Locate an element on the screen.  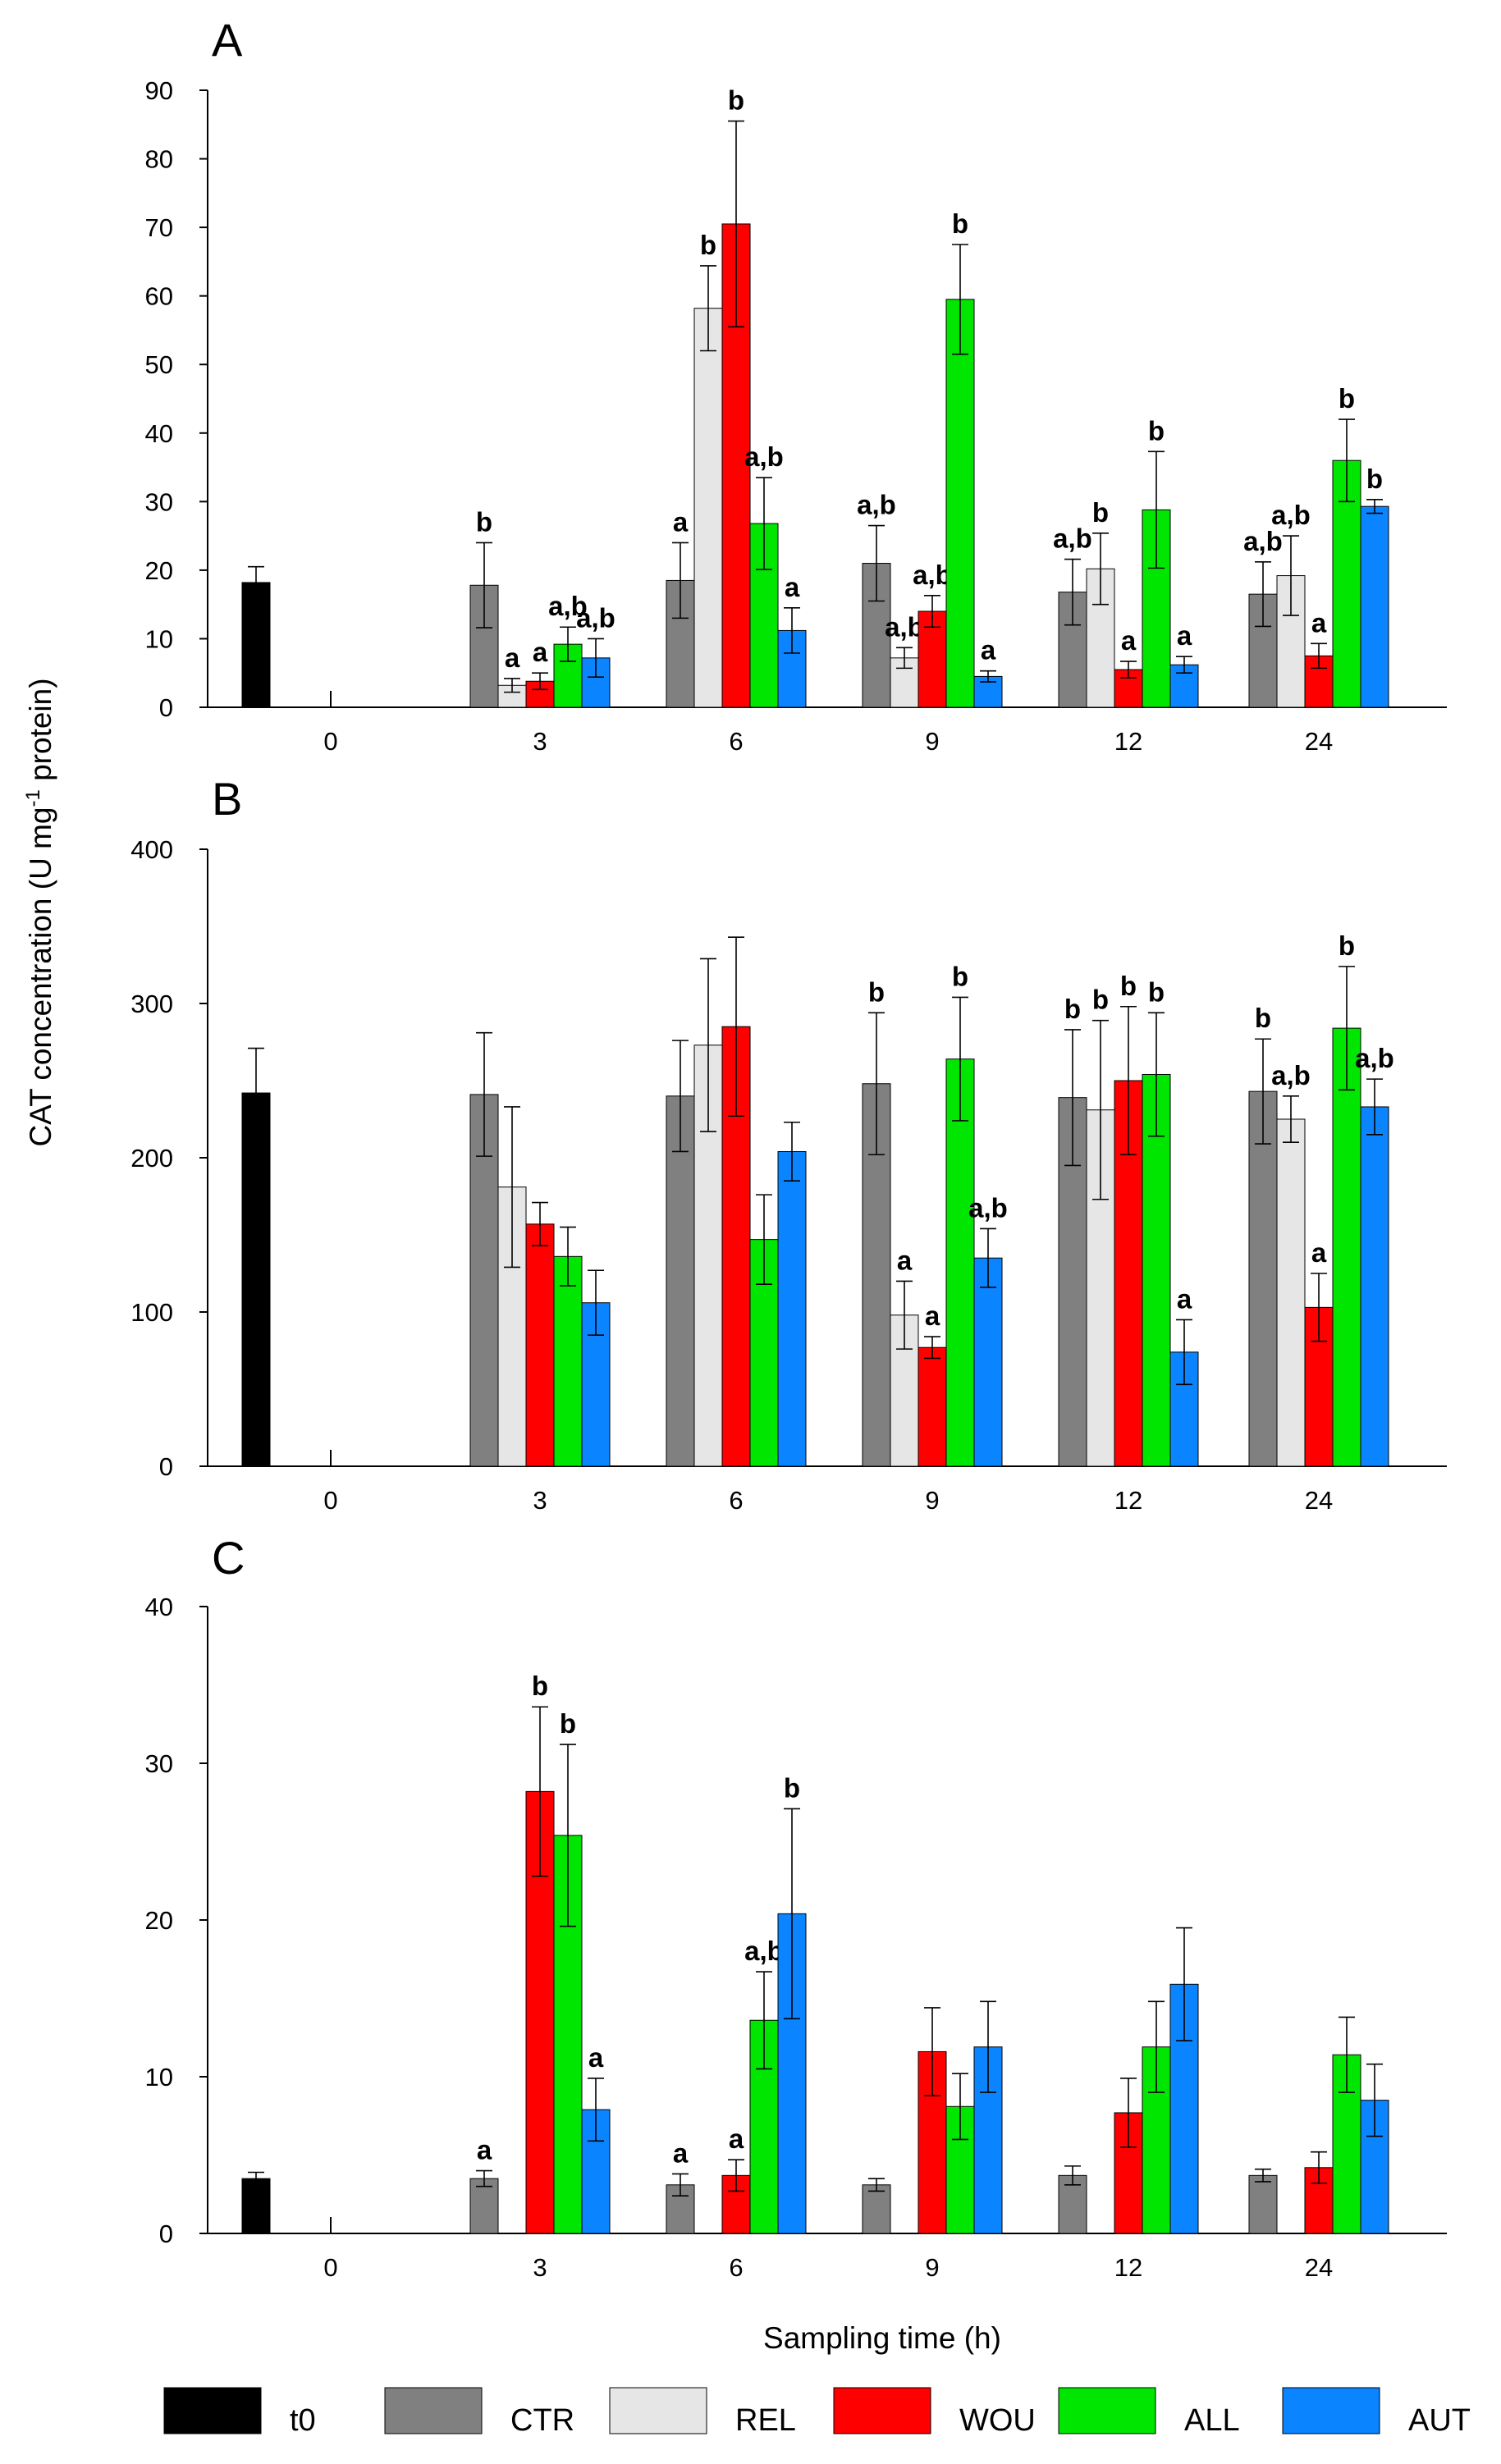
bar-rel is located at coordinates (708, 508).